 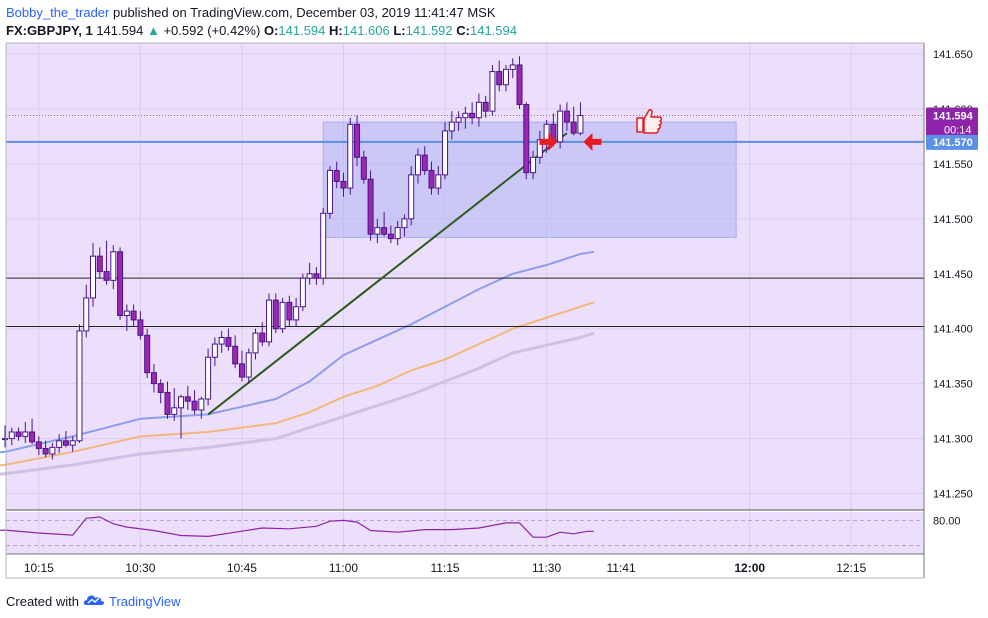 I want to click on author-name: Bobby_the_trader, so click(x=58, y=12).